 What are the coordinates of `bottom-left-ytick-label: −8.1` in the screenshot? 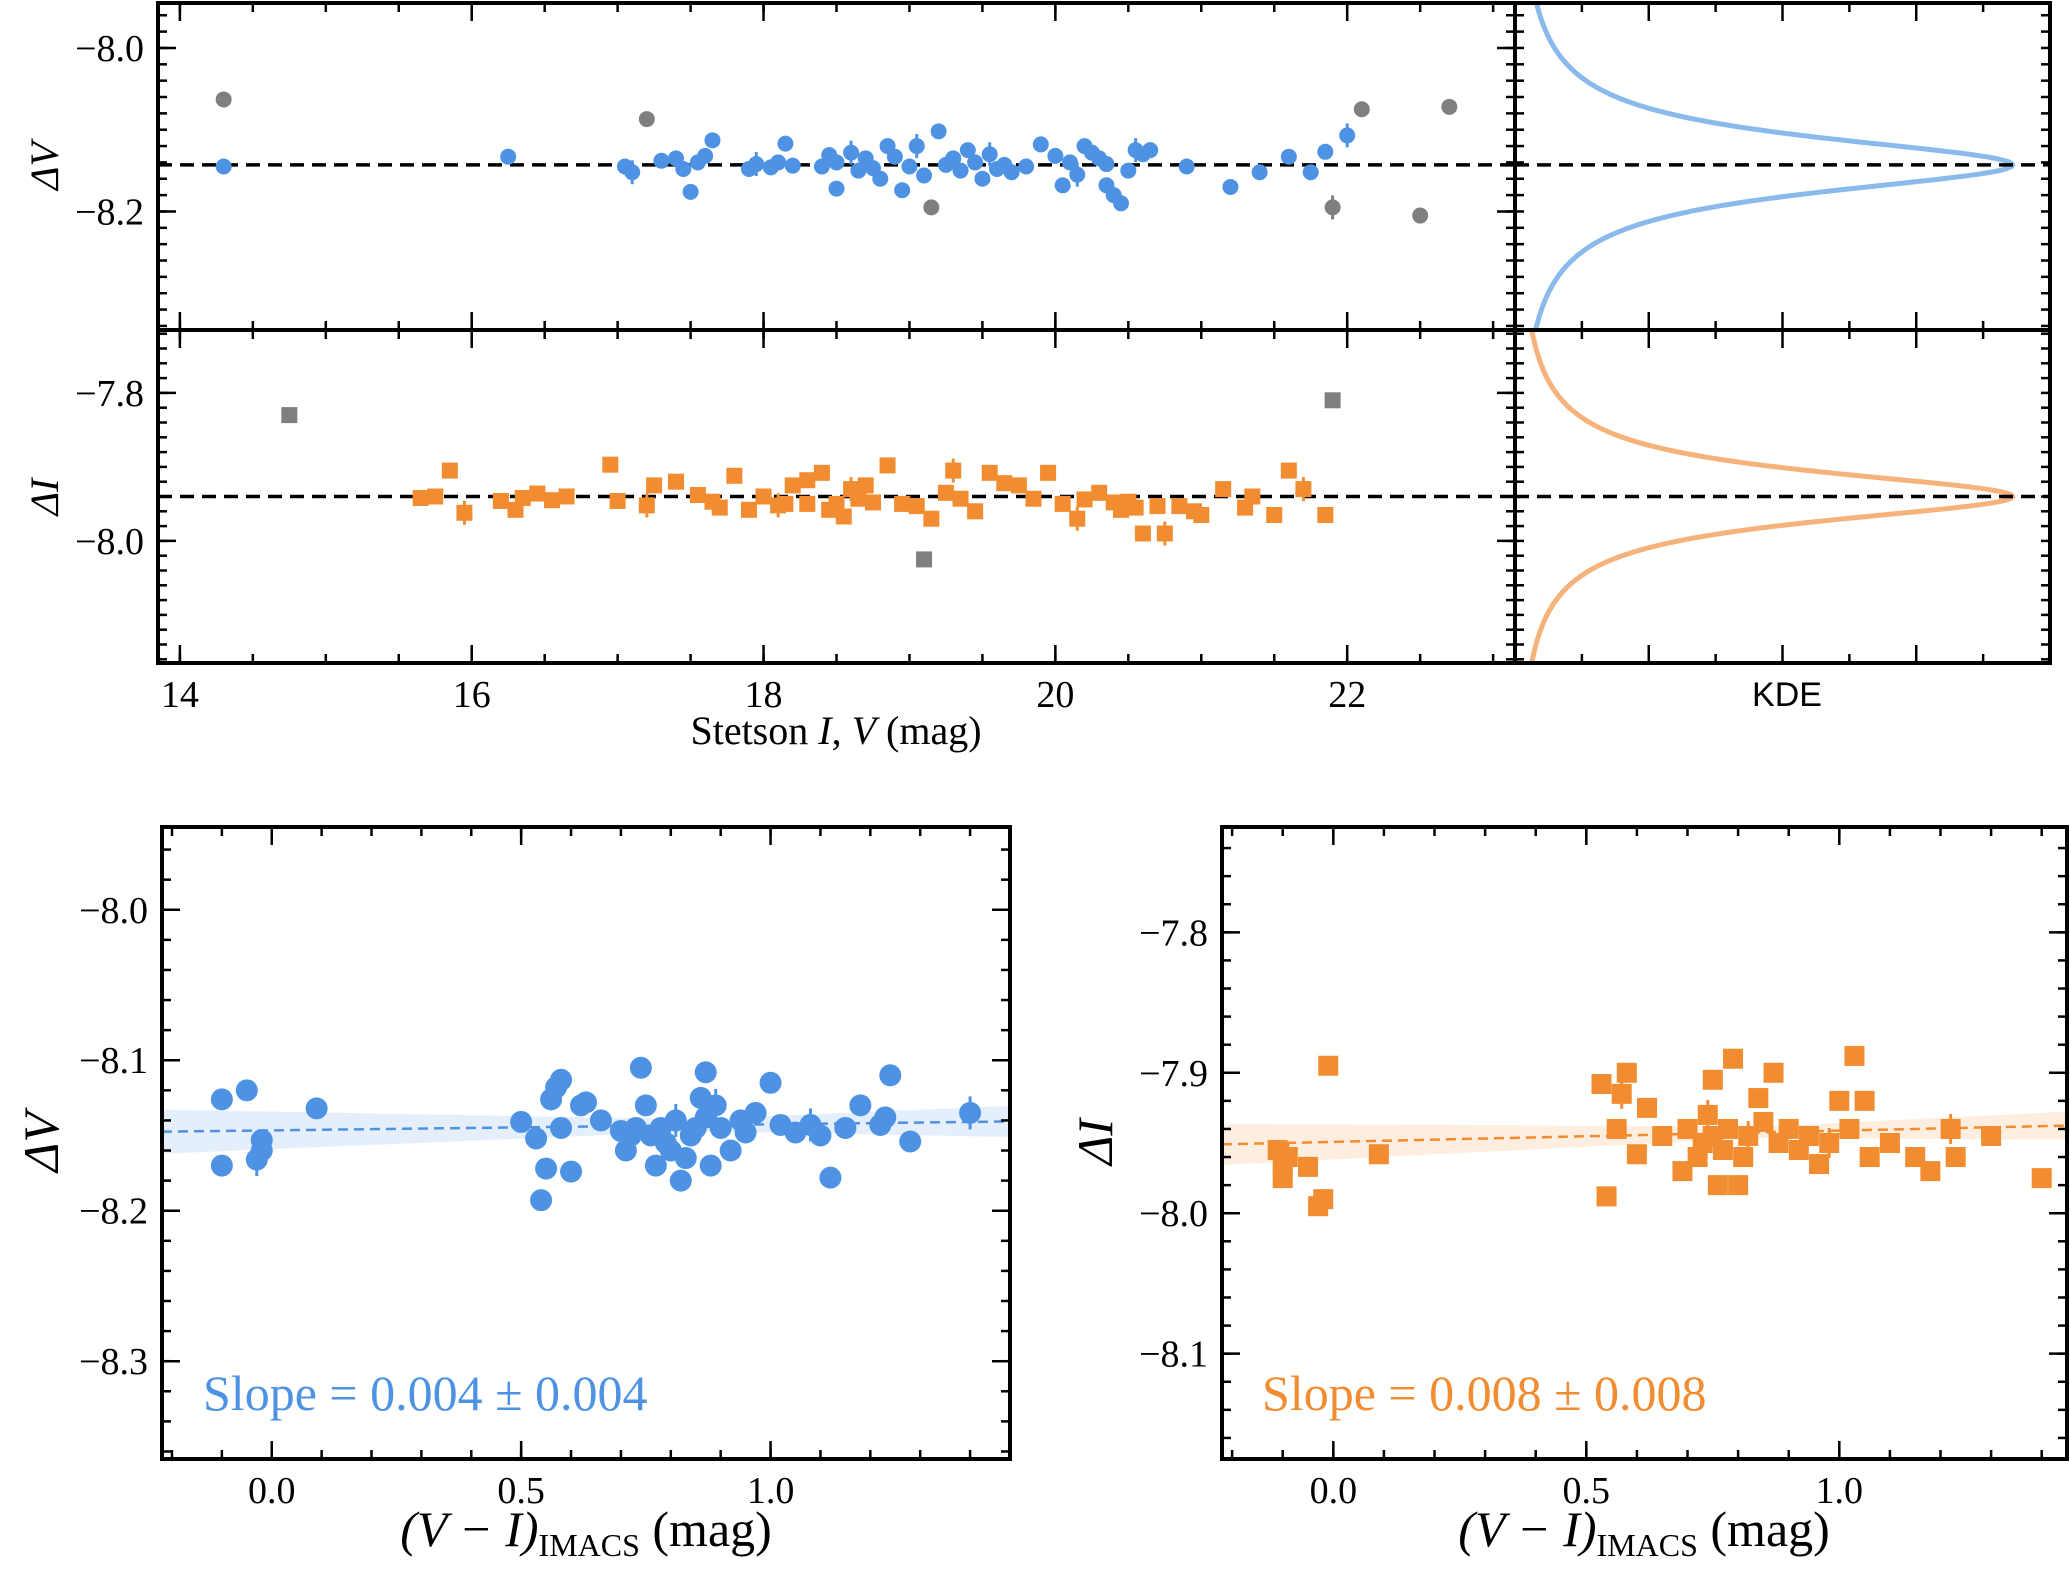 It's located at (113, 1061).